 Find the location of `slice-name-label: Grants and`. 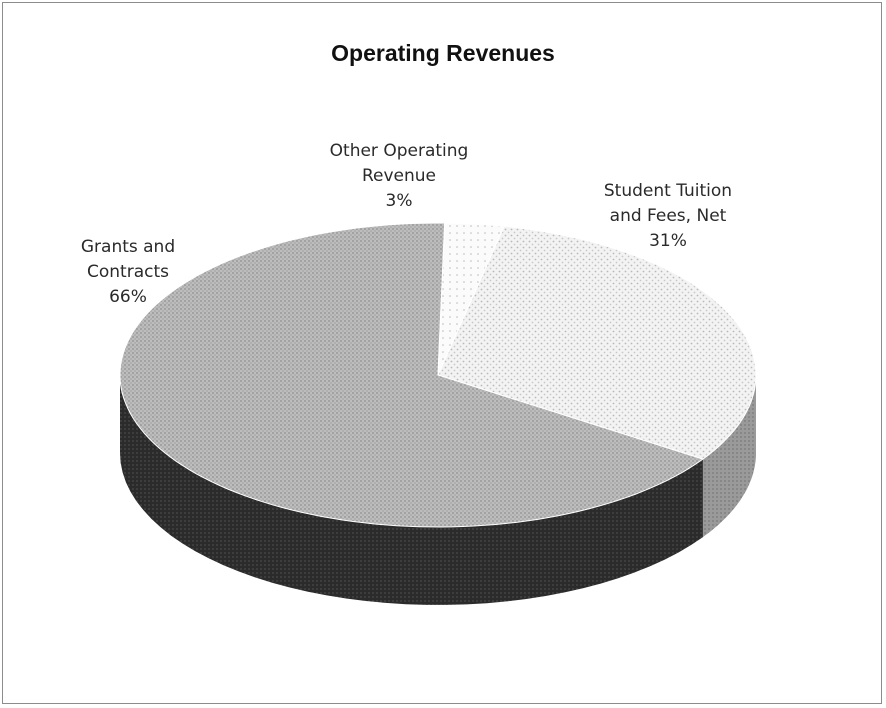

slice-name-label: Grants and is located at coordinates (128, 247).